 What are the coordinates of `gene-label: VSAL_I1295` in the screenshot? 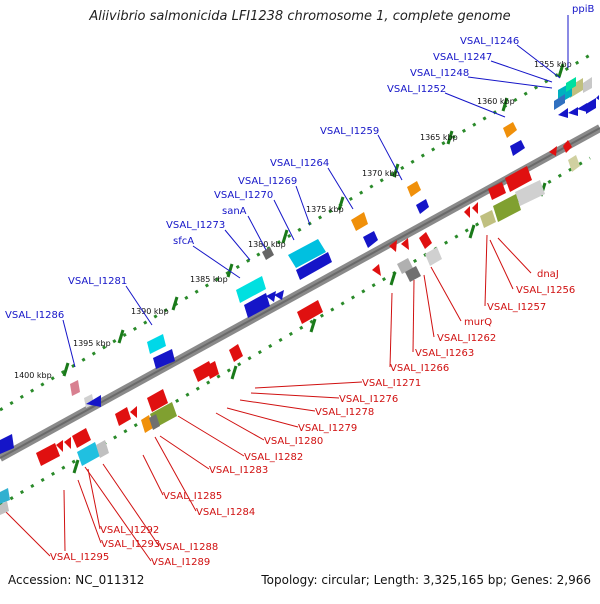 It's located at (79, 557).